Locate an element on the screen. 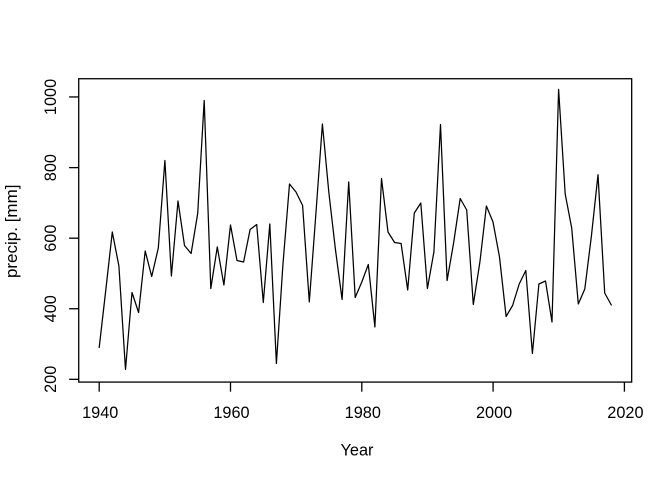  svg-text: 2020 is located at coordinates (625, 413).